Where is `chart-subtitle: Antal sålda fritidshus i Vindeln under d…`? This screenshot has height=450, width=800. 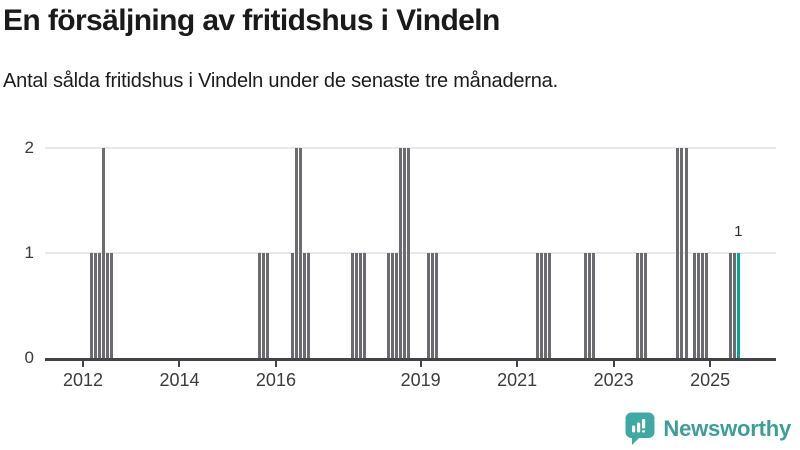
chart-subtitle: Antal sålda fritidshus i Vindeln under d… is located at coordinates (280, 81).